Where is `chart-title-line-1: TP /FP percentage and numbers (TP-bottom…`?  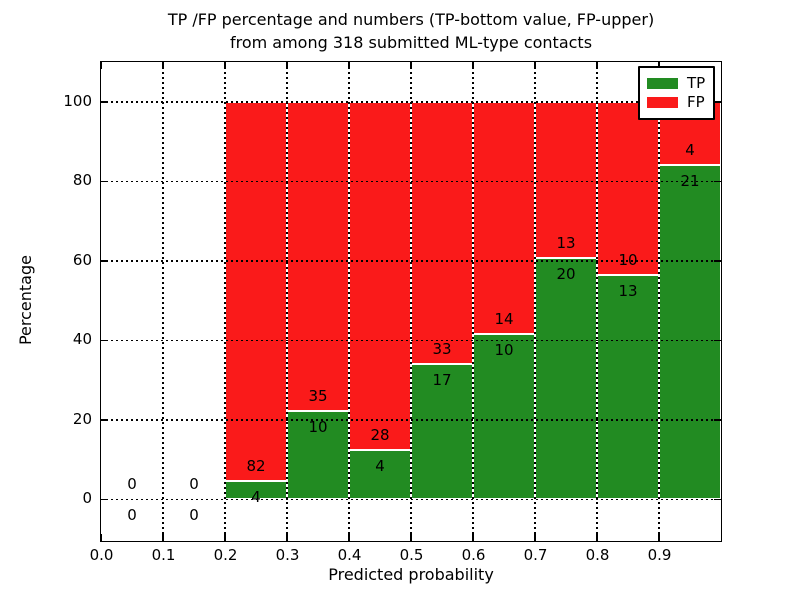 chart-title-line-1: TP /FP percentage and numbers (TP-bottom… is located at coordinates (411, 19).